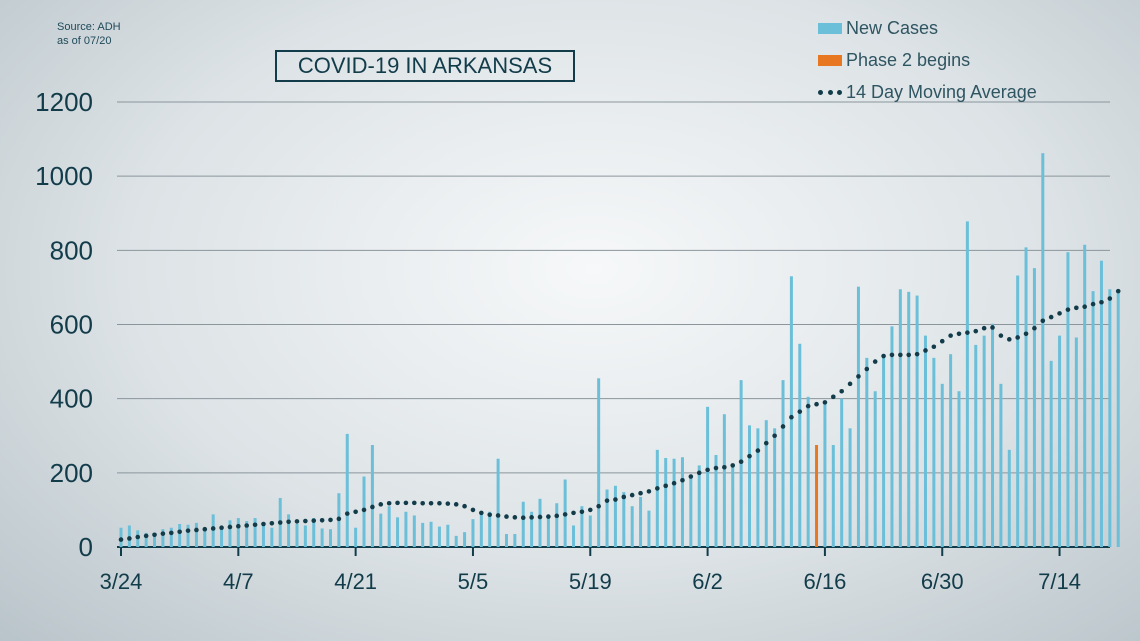 The image size is (1140, 641). I want to click on legend-phase-2: Phase 2 begins, so click(927, 60).